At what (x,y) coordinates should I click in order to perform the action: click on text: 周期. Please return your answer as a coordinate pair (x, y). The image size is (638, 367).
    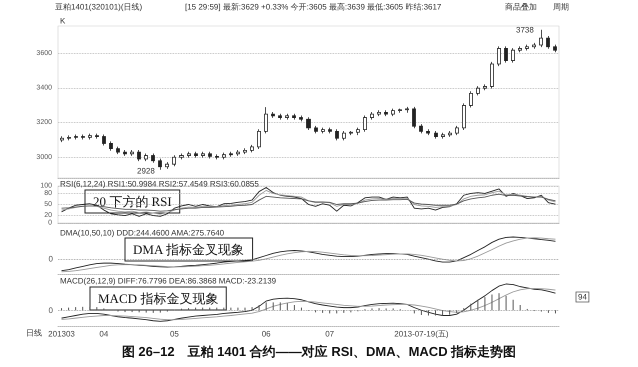
    Looking at the image, I should click on (561, 7).